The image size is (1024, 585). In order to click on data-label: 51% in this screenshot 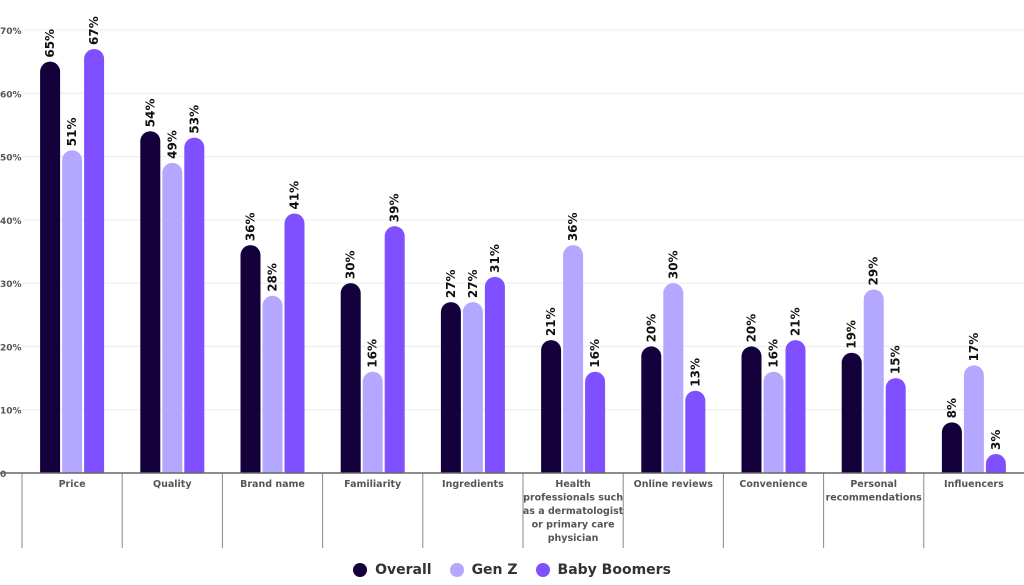, I will do `click(72, 132)`.